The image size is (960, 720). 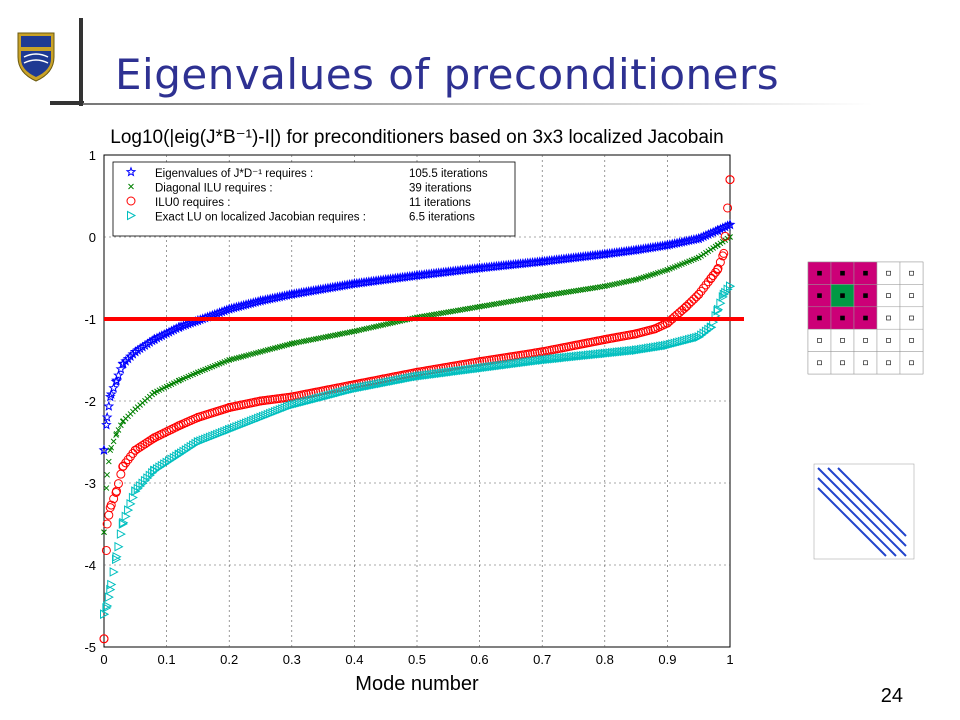 I want to click on x-axis-label: Mode number, so click(x=417, y=684).